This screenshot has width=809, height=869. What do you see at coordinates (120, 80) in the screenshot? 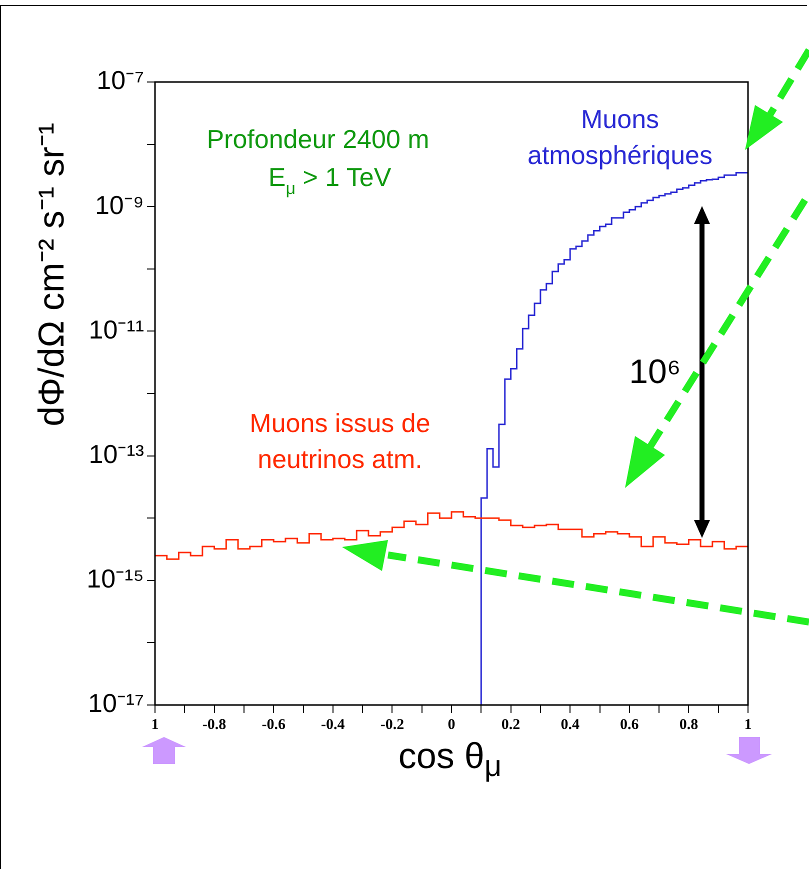
I see `y-tick-label: 10⁻⁷` at bounding box center [120, 80].